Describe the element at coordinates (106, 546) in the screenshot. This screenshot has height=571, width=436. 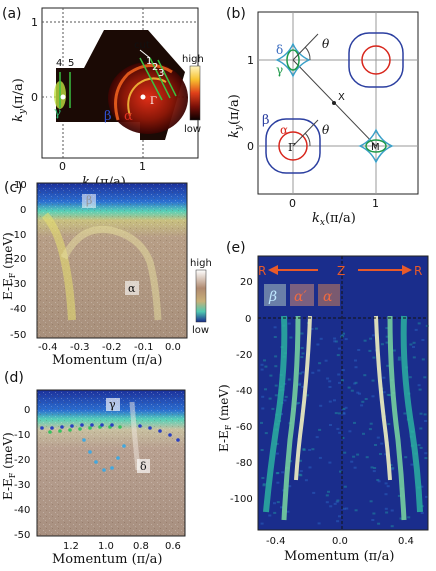
I see `panel-d-xtick: 1.0` at that location.